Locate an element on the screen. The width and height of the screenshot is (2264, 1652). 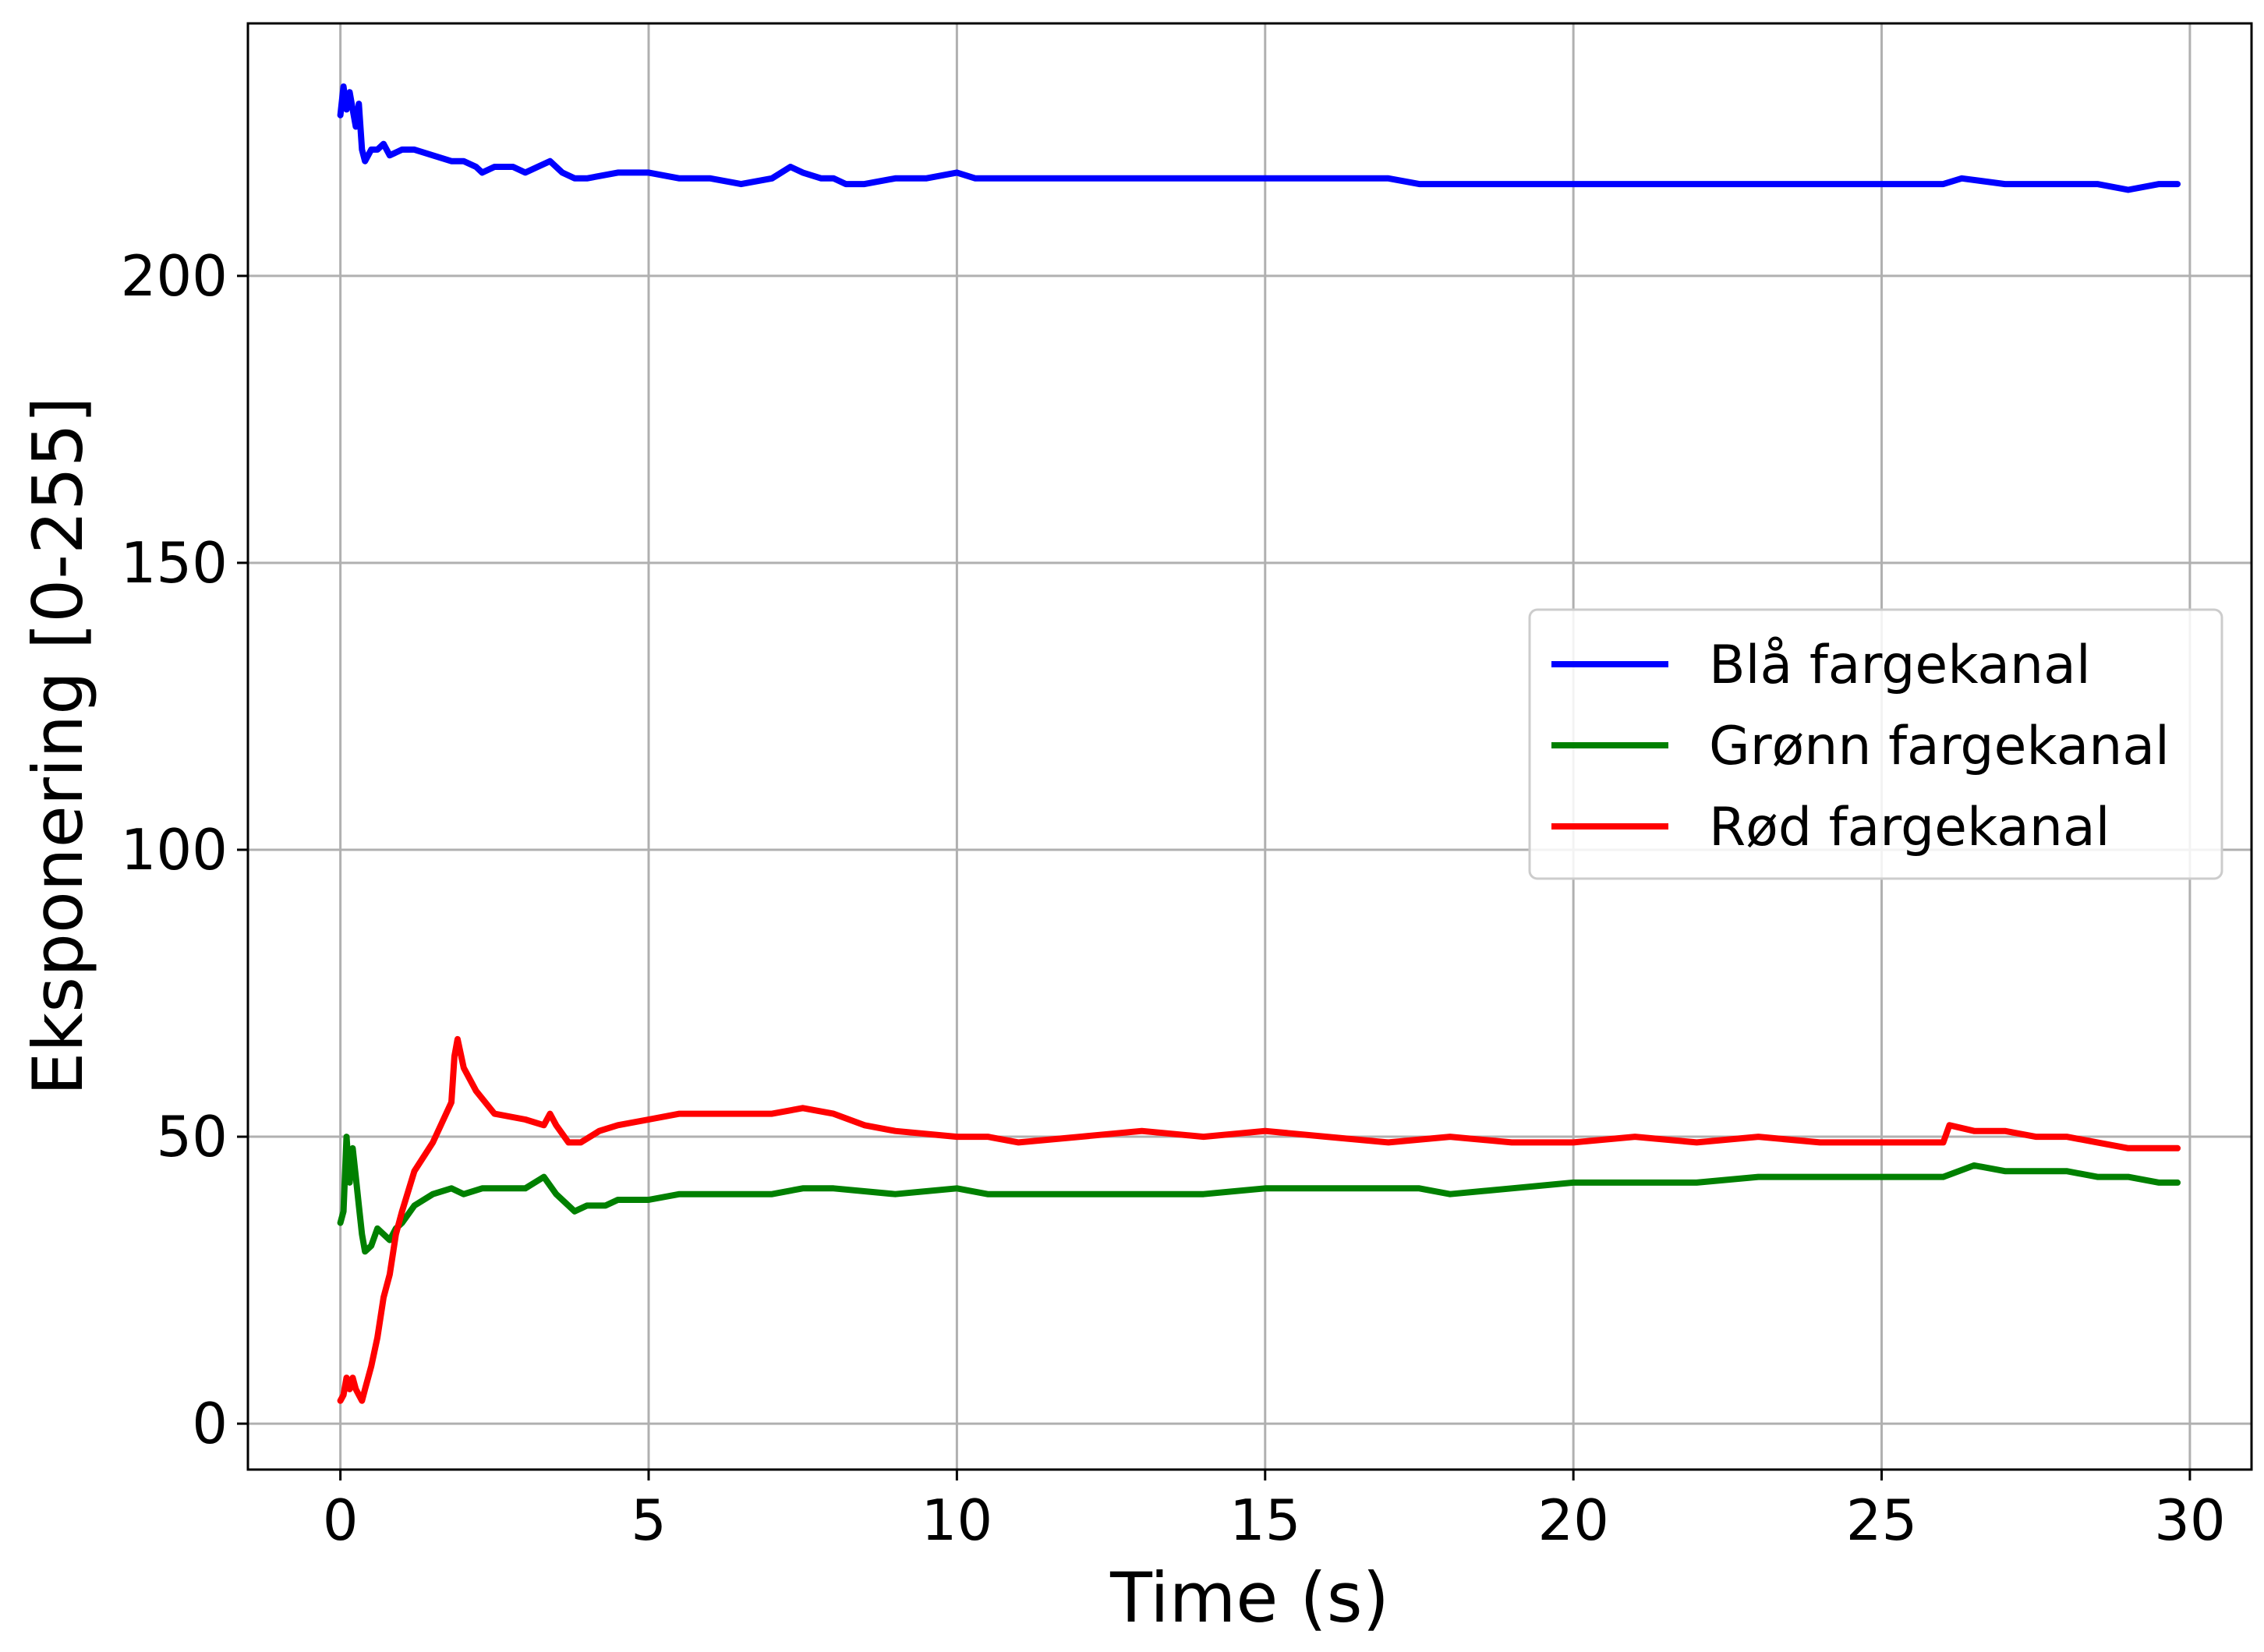
x-tick-label: 20 is located at coordinates (1573, 1520).